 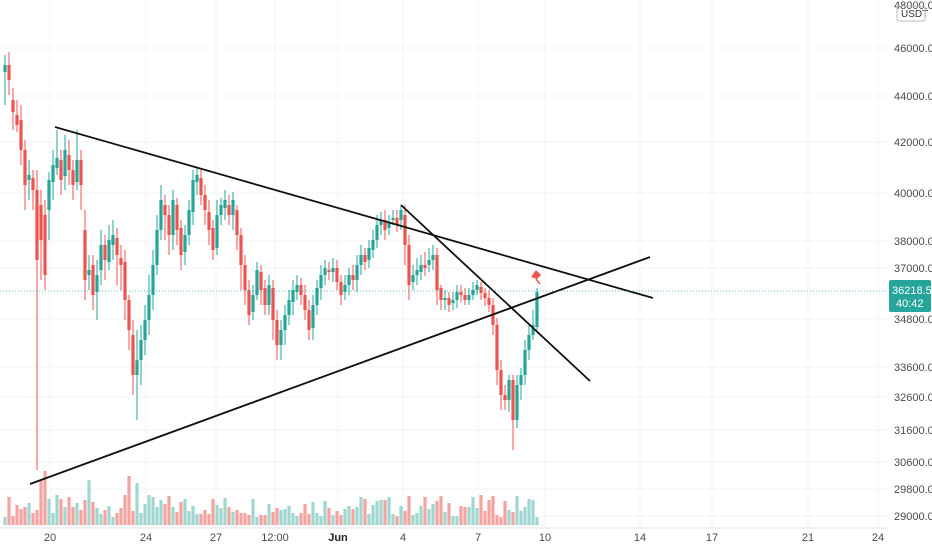 What do you see at coordinates (913, 194) in the screenshot?
I see `y-tick-label: 40000.00` at bounding box center [913, 194].